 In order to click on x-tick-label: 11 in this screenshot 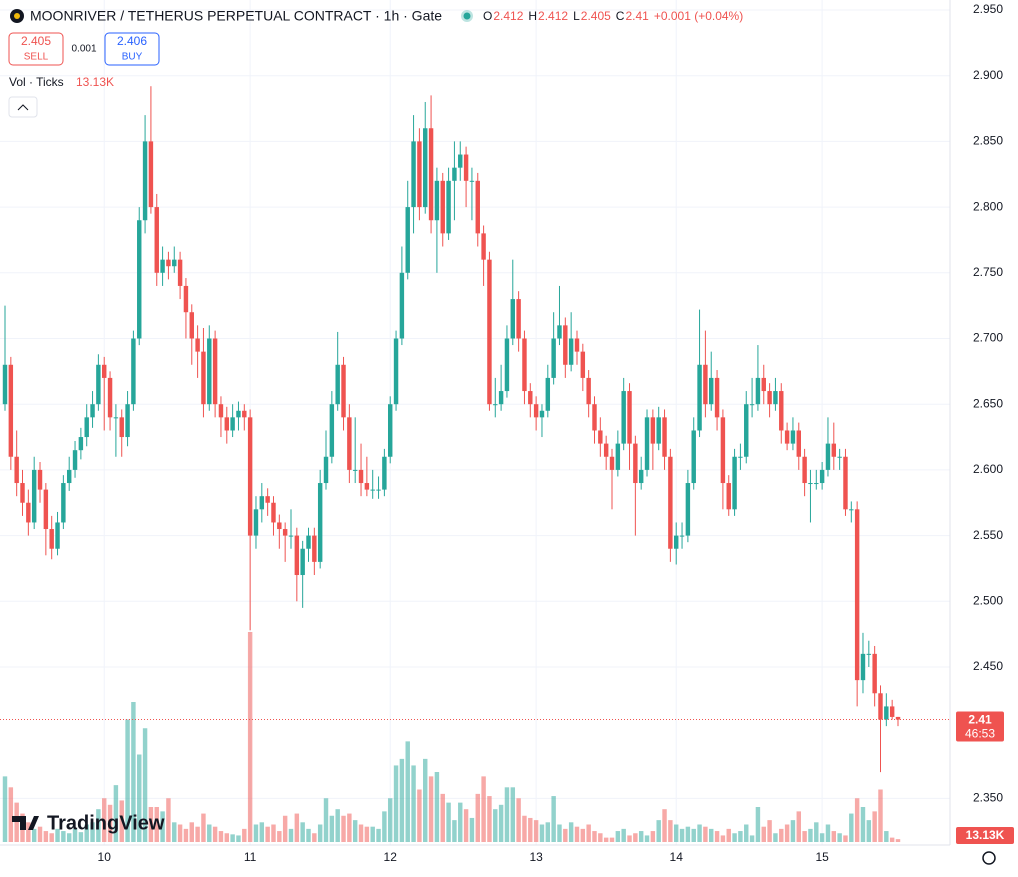, I will do `click(250, 857)`.